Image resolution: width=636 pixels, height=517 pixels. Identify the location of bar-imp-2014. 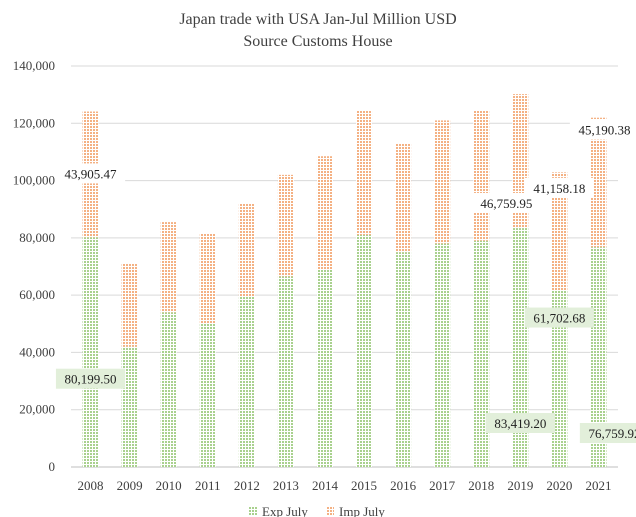
(324, 213).